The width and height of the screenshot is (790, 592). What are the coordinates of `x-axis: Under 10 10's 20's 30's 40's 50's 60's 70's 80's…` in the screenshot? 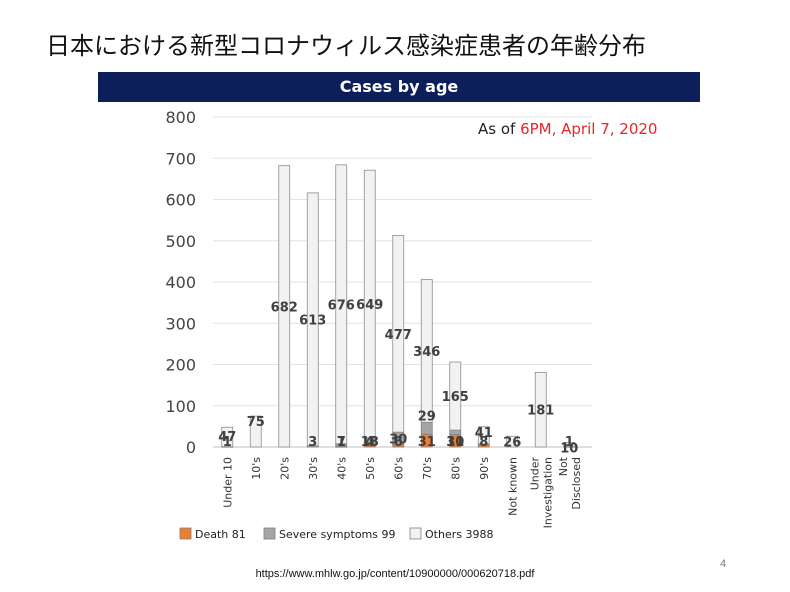 It's located at (402, 492).